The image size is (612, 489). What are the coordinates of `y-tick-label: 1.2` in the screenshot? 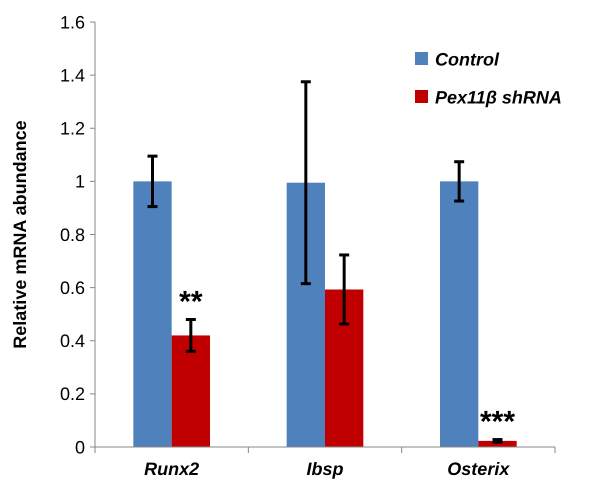 It's located at (72, 128).